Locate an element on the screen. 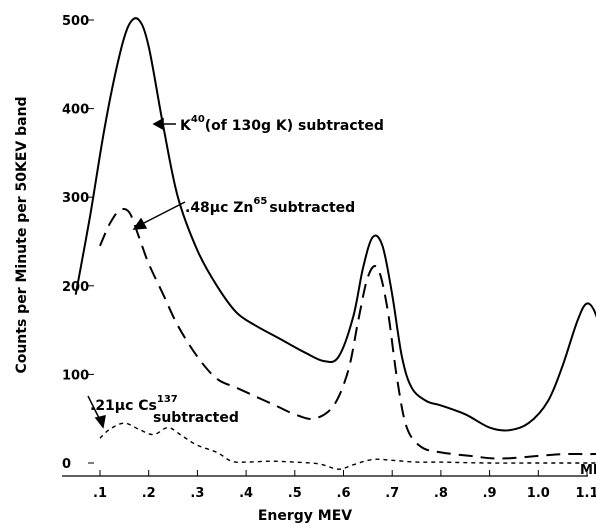 Image resolution: width=596 pixels, height=530 pixels. y-tick-group: 0 100 200 300 400 500 is located at coordinates (78, 243).